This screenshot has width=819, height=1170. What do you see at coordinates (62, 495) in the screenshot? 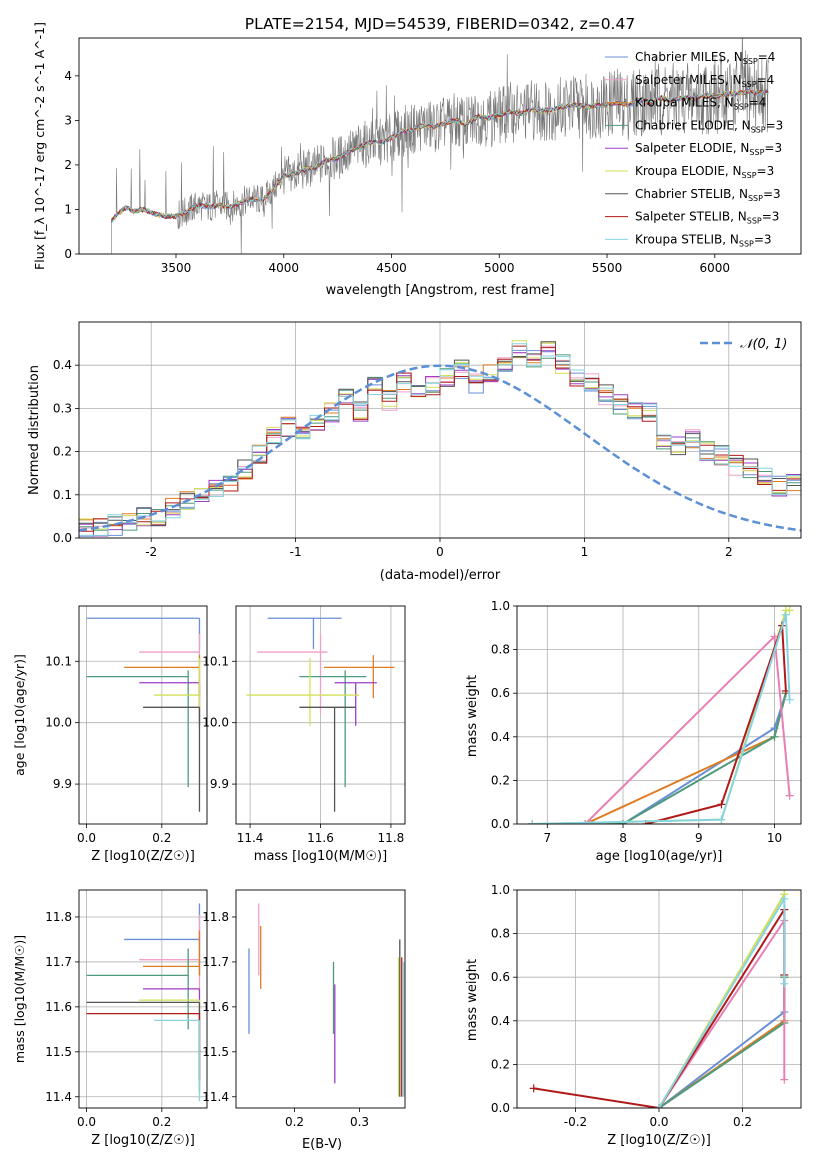
I see `y-tick-label: 0.1` at bounding box center [62, 495].